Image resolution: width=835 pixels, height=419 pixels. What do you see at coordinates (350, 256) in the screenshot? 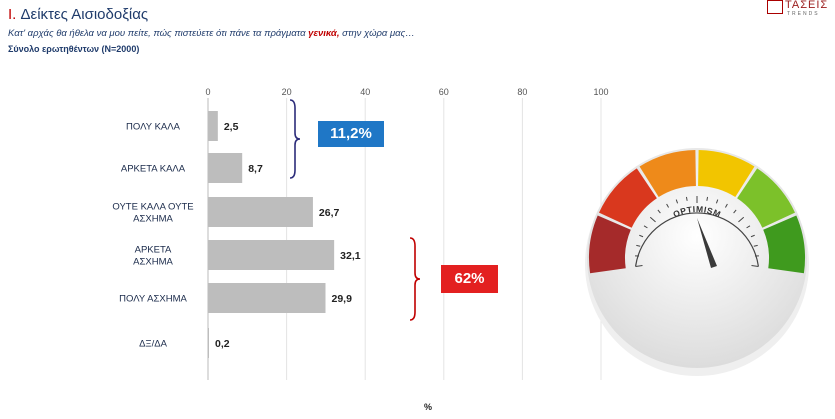
I see `data-label: 32,1` at bounding box center [350, 256].